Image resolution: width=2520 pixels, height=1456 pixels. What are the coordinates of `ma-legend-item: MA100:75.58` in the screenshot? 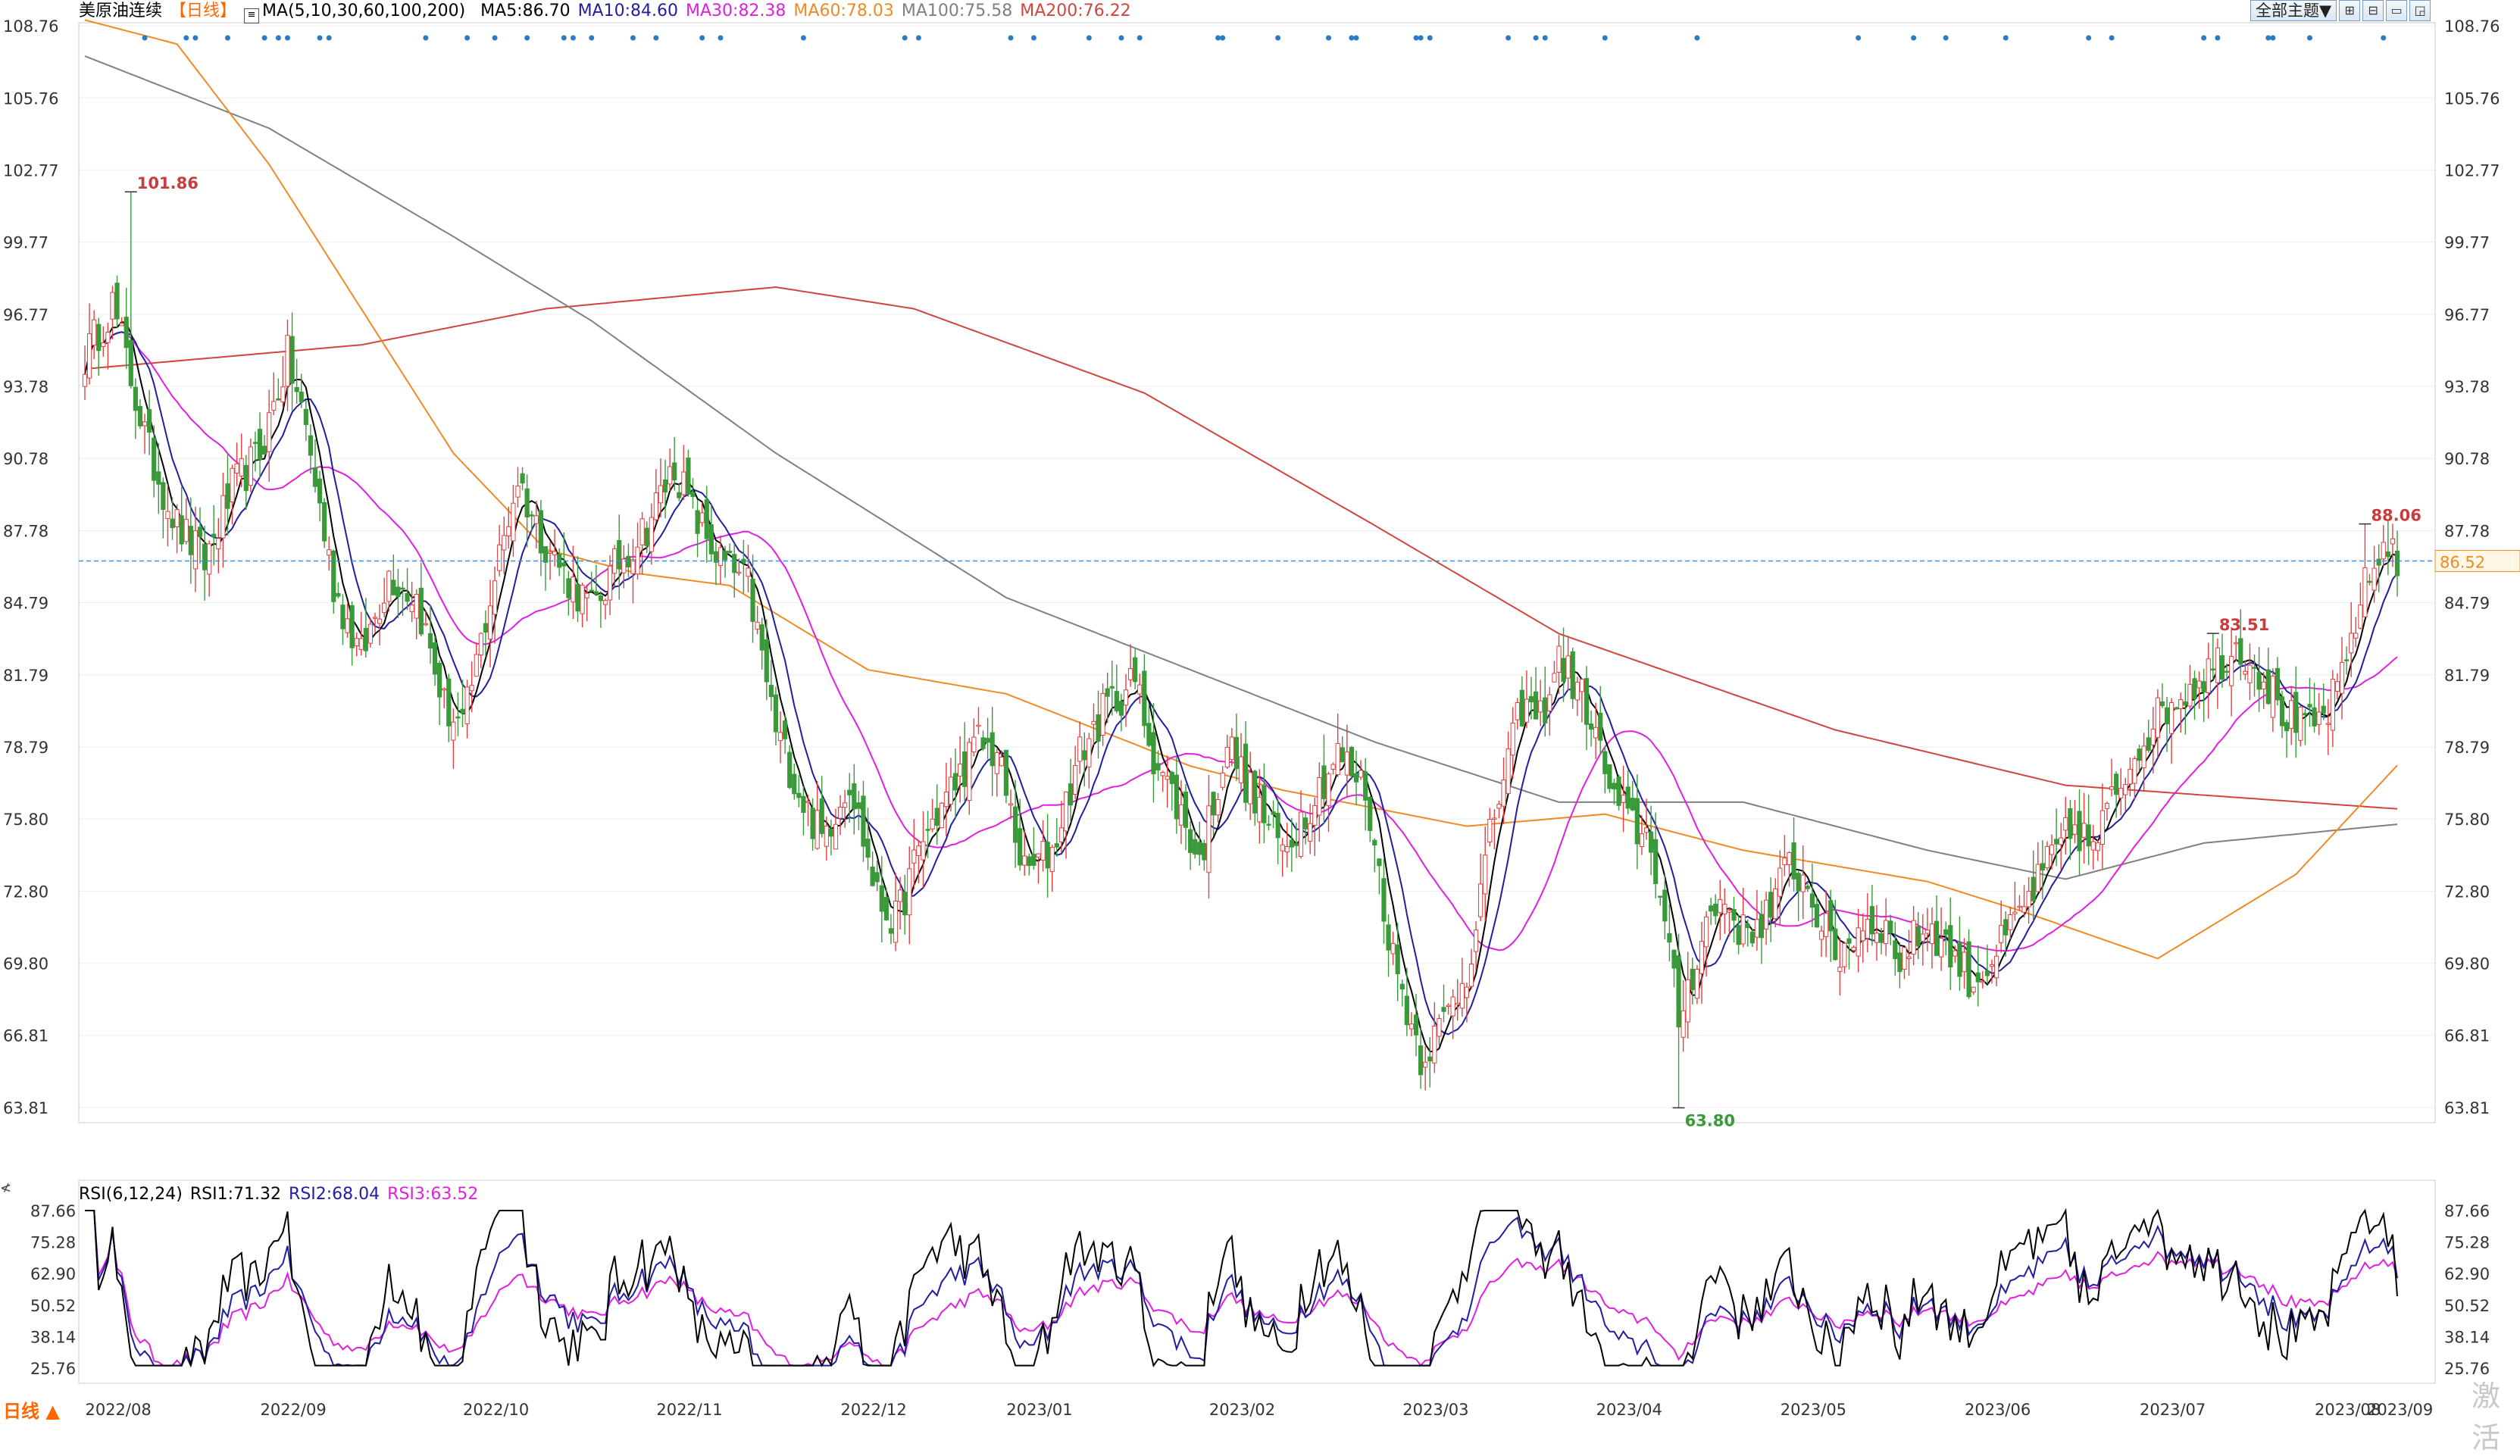 It's located at (957, 11).